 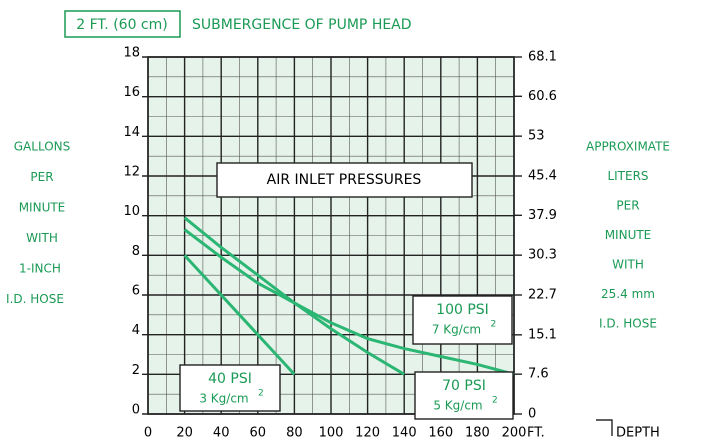 I want to click on series-metric: 3 Kg/cm, so click(x=223, y=399).